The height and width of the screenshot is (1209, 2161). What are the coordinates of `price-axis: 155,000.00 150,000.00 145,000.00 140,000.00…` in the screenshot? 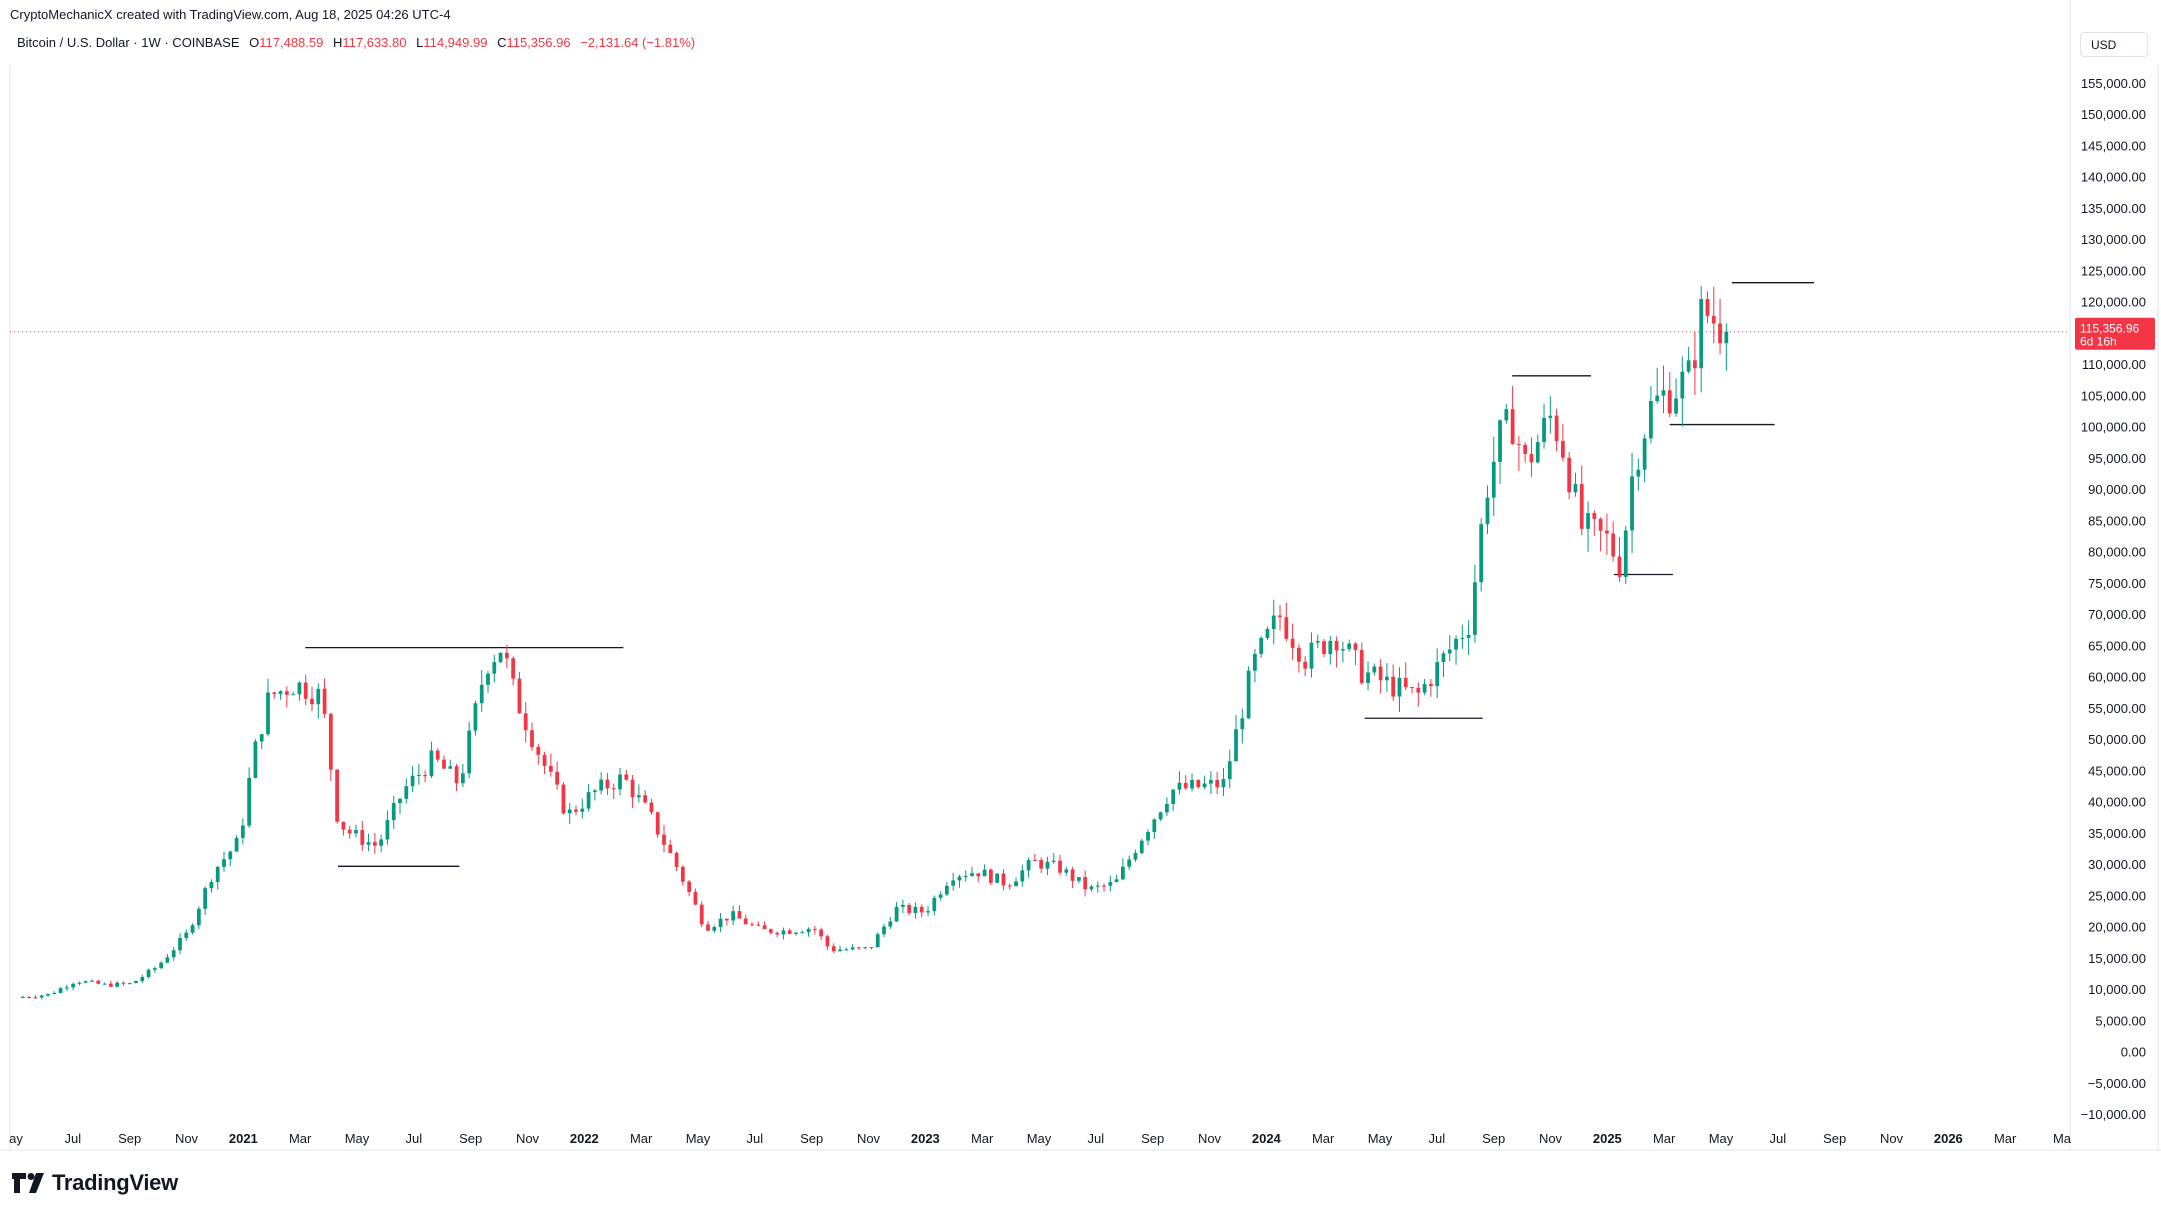 It's located at (2113, 599).